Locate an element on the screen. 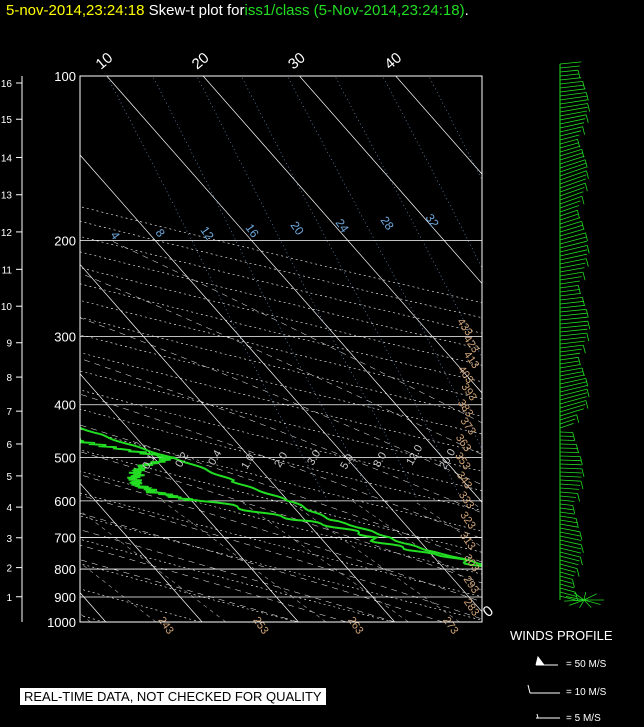  pressure-tick-label: 500 is located at coordinates (65, 458).